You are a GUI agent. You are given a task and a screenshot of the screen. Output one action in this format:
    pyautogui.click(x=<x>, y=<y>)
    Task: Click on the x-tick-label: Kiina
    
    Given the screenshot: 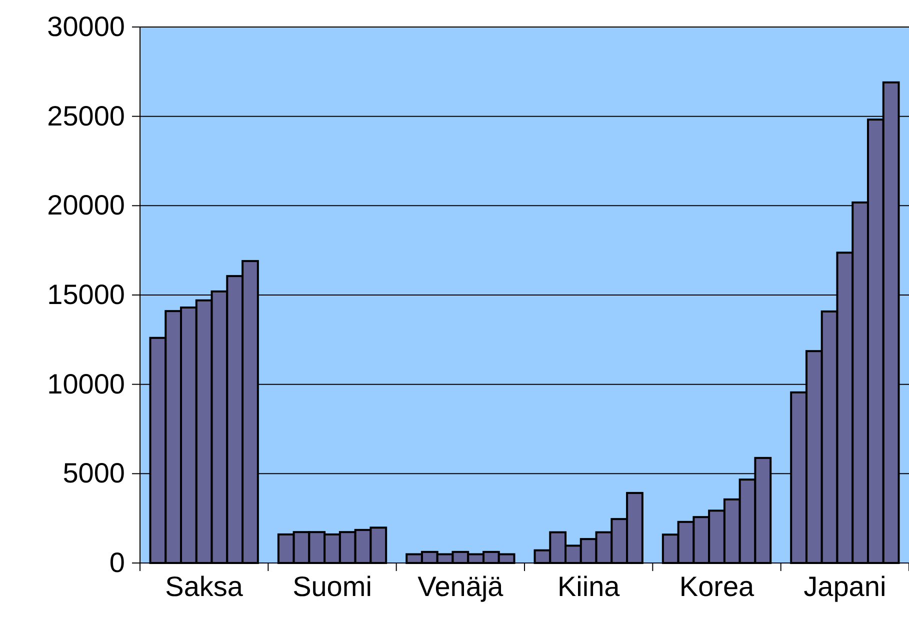 What is the action you would take?
    pyautogui.click(x=588, y=586)
    